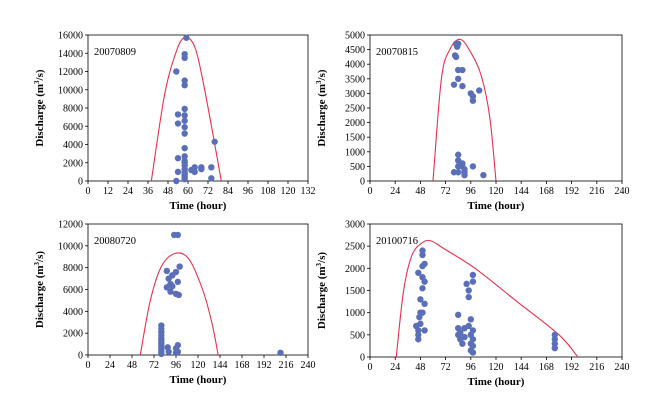 The height and width of the screenshot is (417, 660). Describe the element at coordinates (355, 50) in the screenshot. I see `y-tick-label: 4500` at that location.